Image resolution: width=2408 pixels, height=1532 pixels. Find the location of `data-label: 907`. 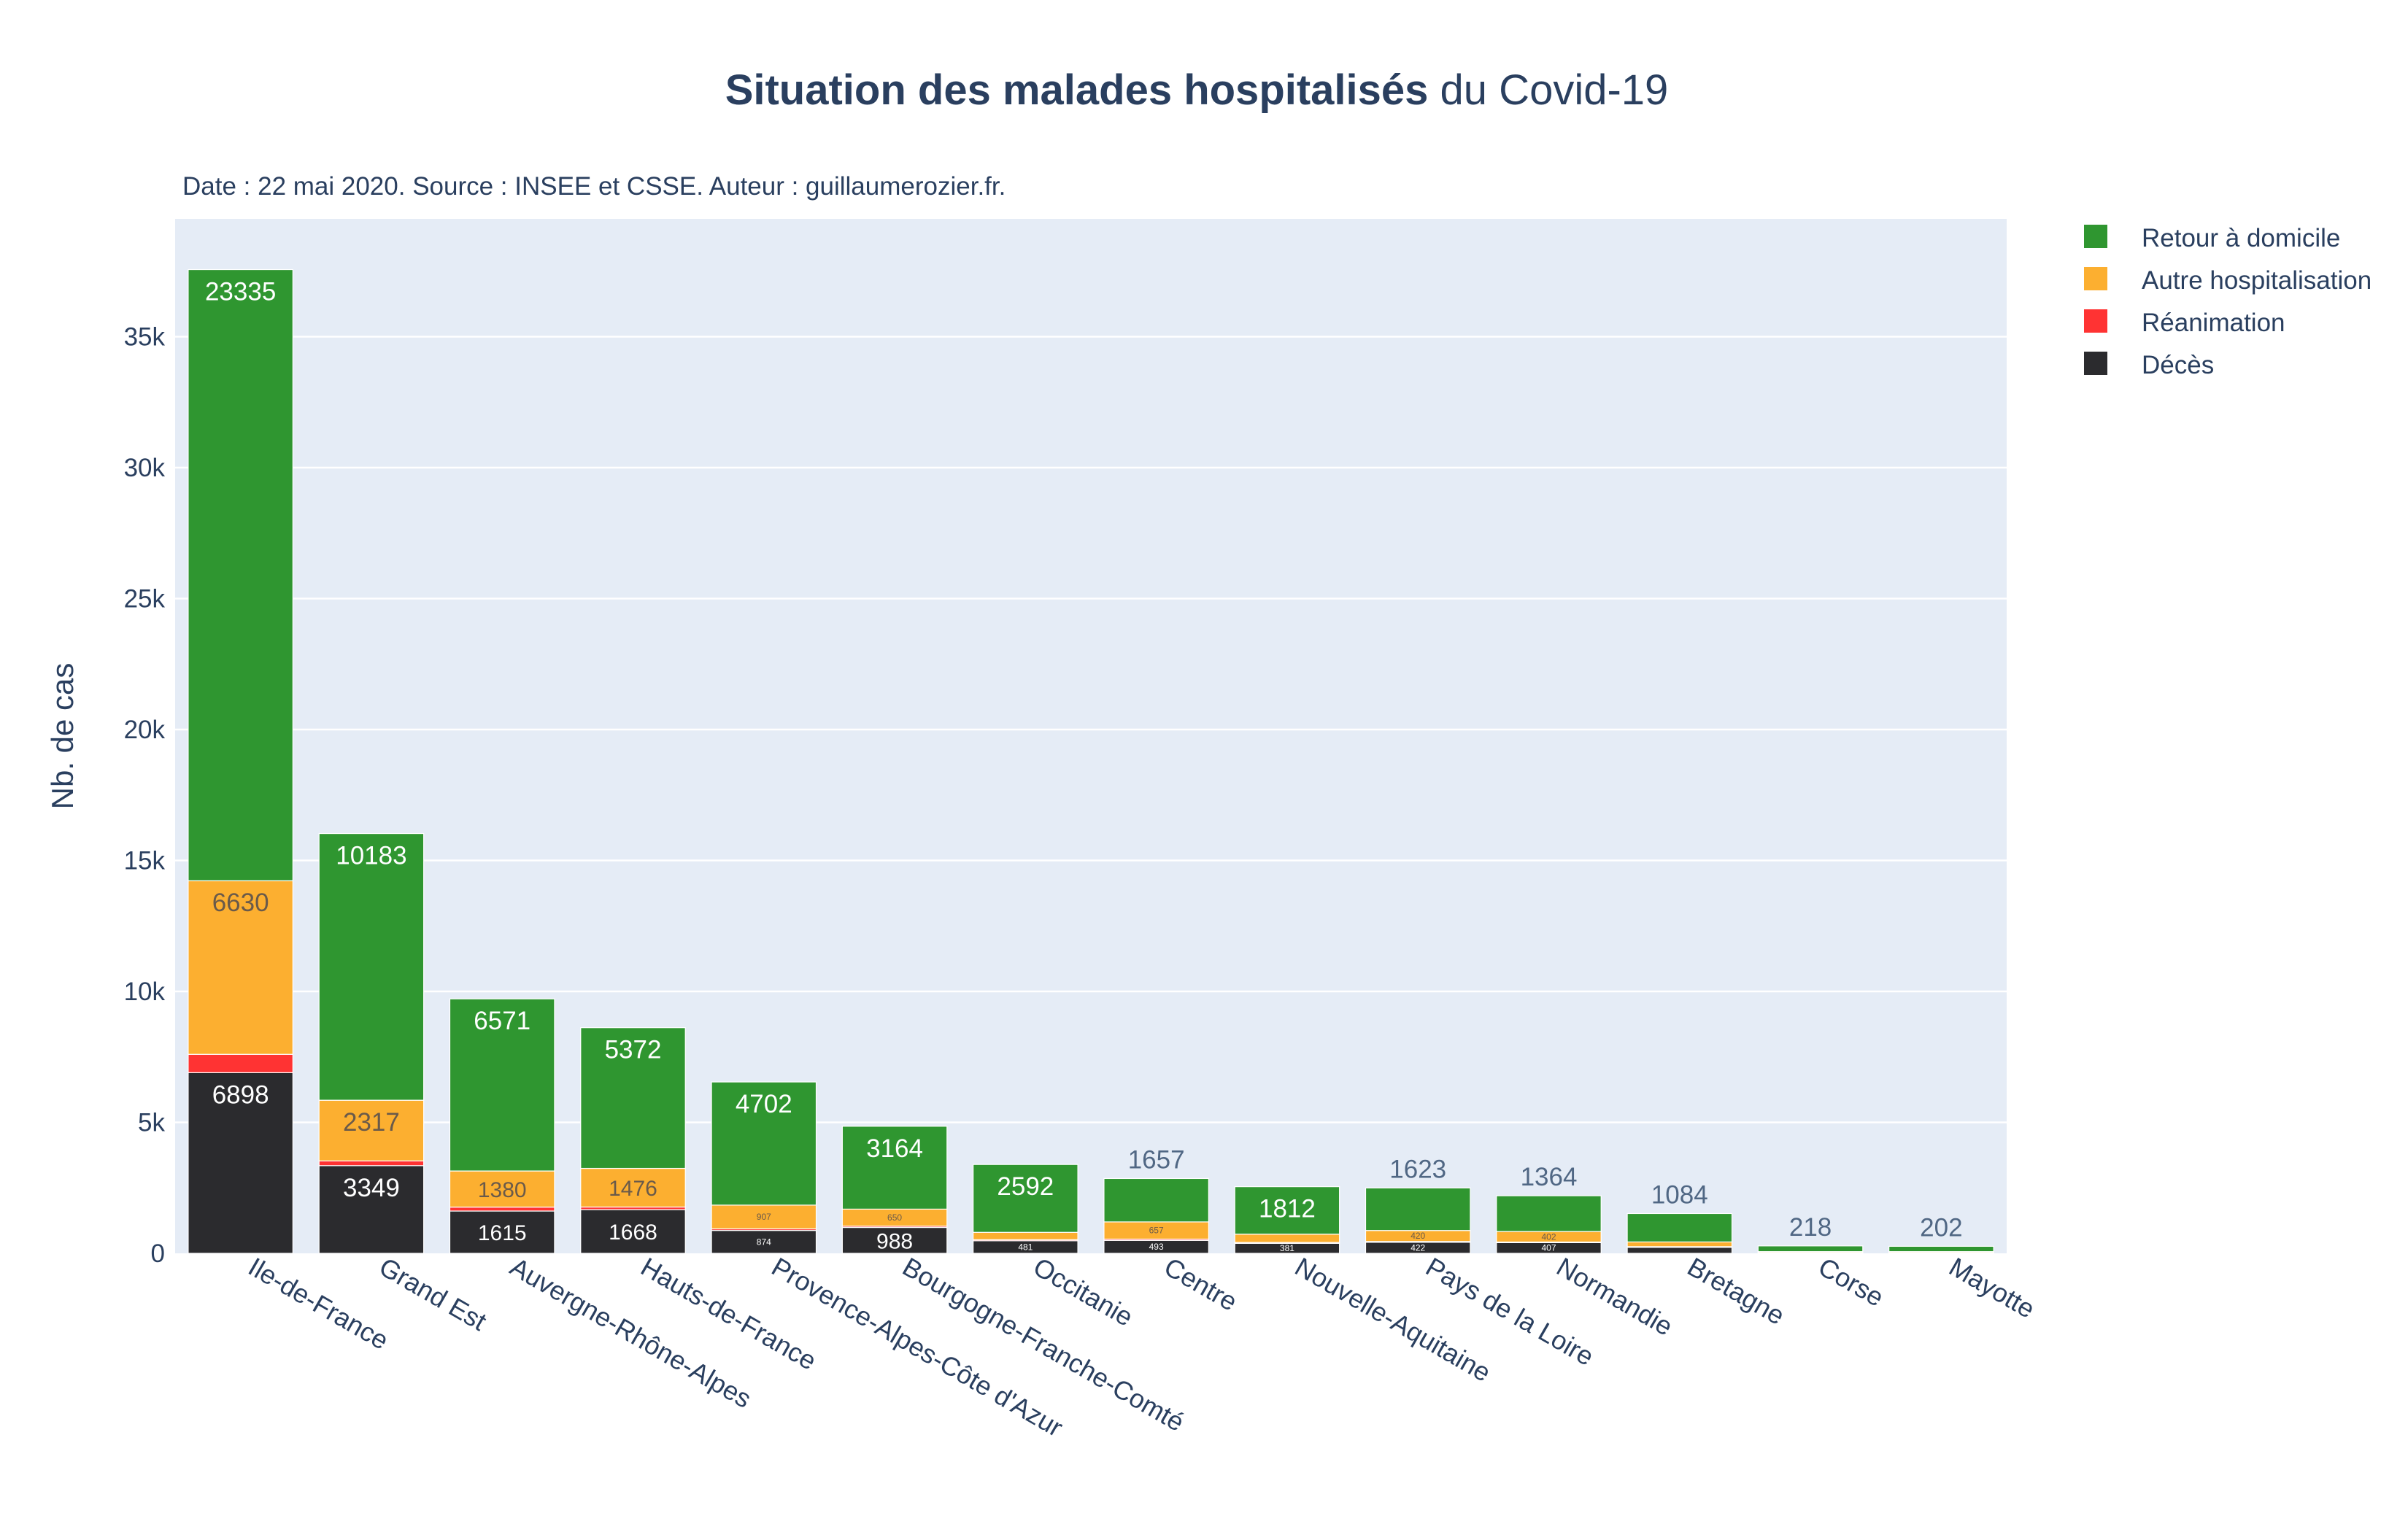

data-label: 907 is located at coordinates (764, 1217).